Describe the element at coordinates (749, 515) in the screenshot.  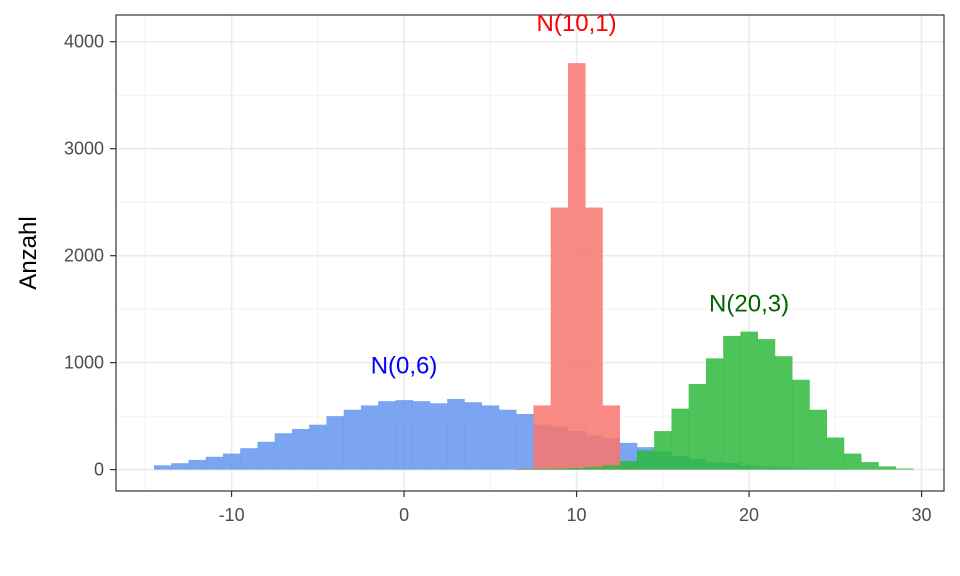
I see `x-tick-label: 20` at that location.